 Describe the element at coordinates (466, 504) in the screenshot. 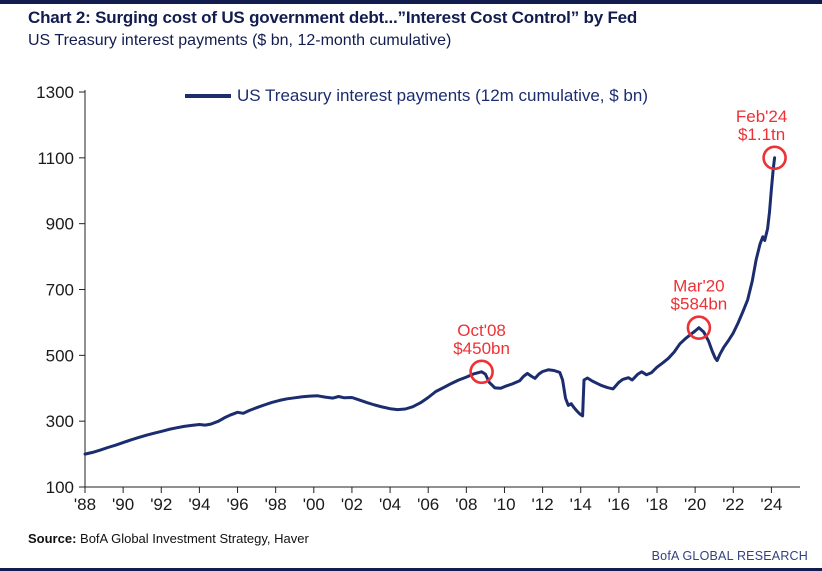

I see `x-tick-label: '08` at that location.